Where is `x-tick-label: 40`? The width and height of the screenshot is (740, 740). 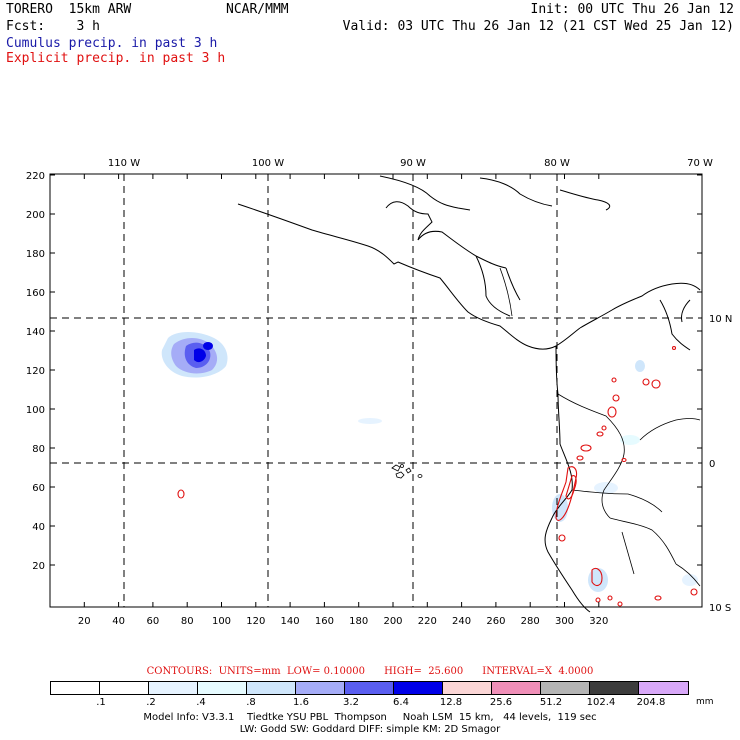 x-tick-label: 40 is located at coordinates (118, 621).